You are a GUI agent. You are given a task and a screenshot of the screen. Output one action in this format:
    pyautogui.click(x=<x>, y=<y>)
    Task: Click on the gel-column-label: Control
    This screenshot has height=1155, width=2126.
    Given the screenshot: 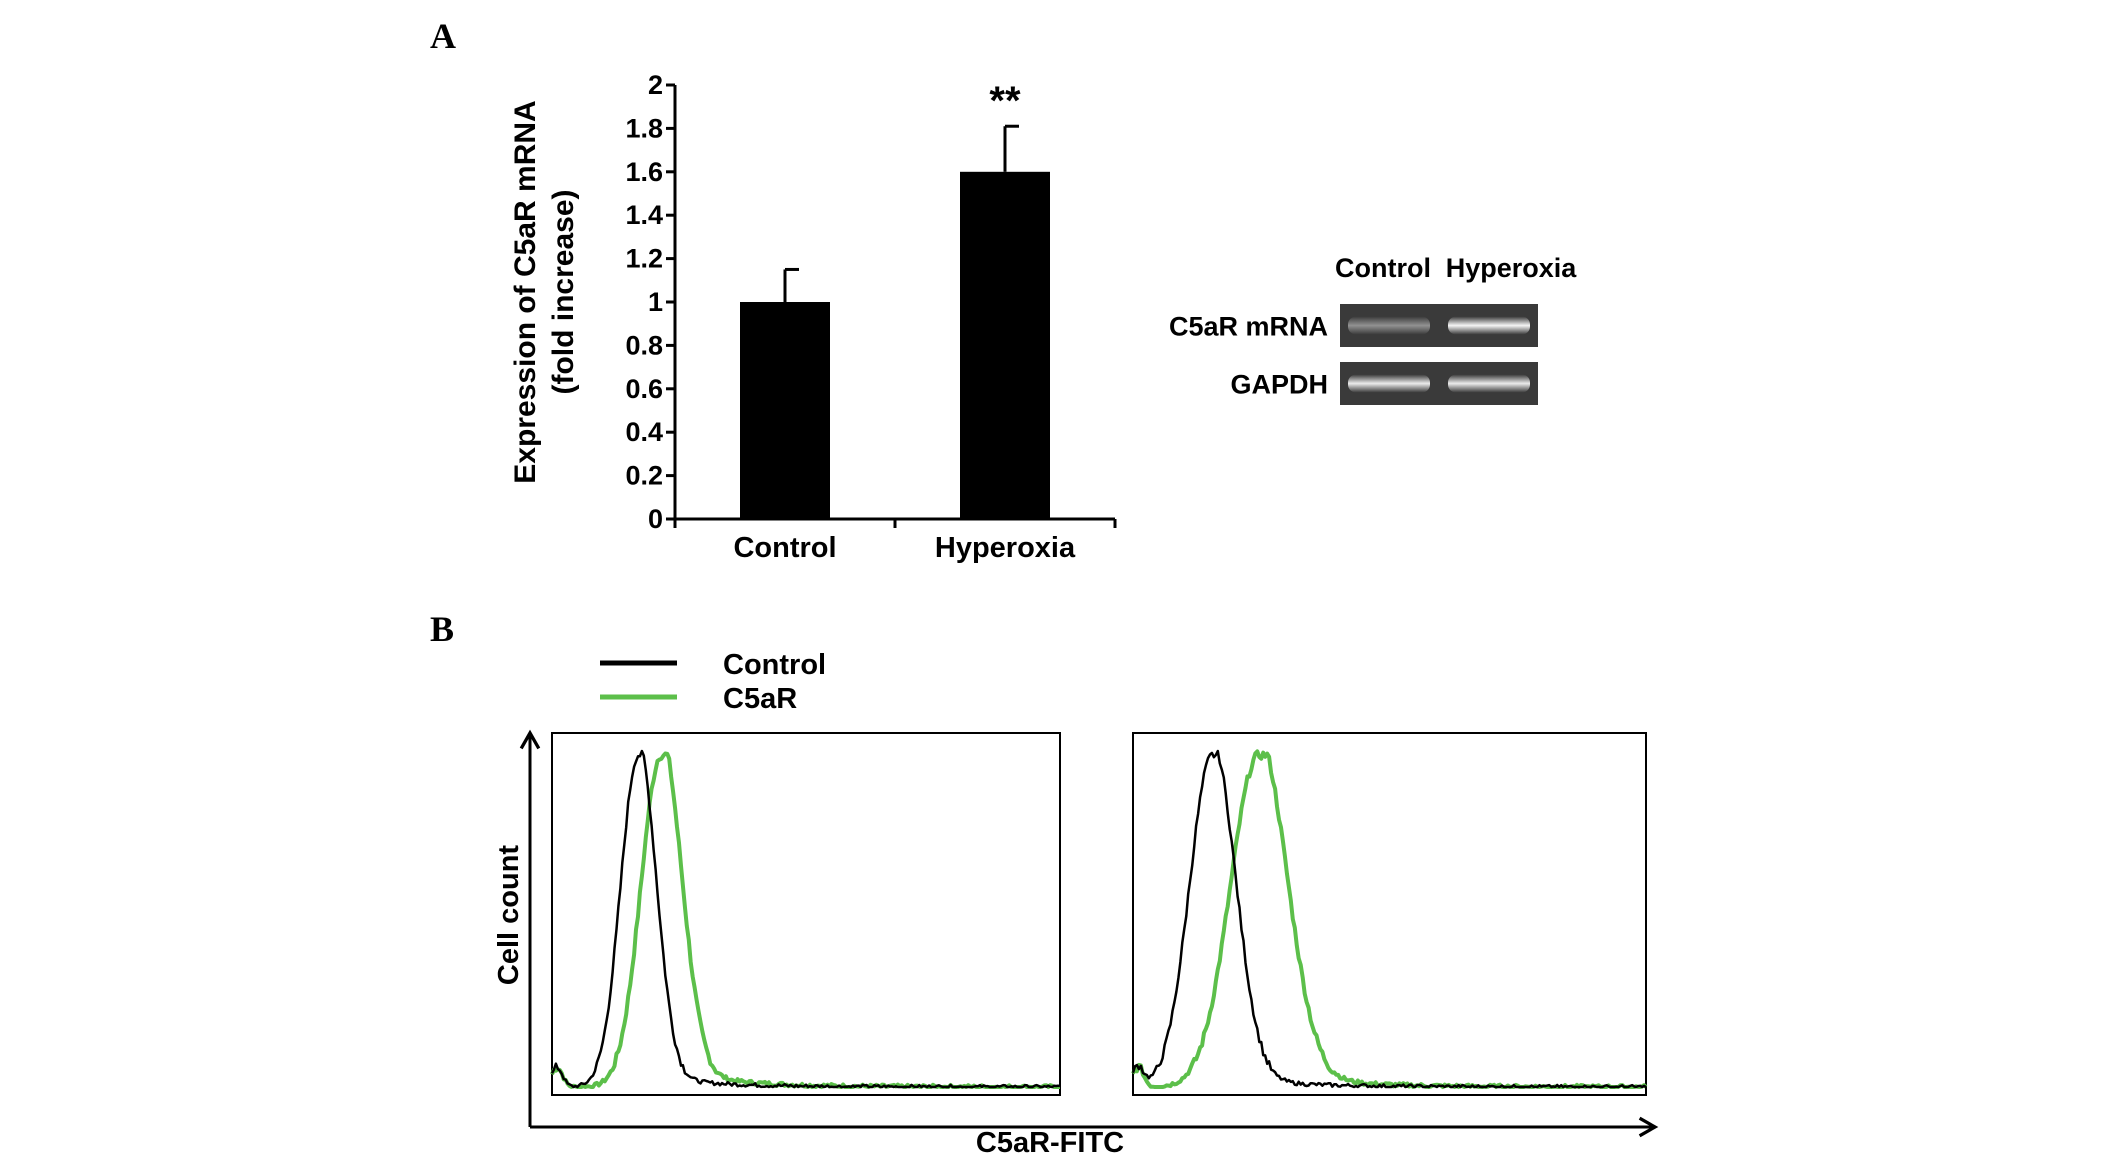 What is the action you would take?
    pyautogui.click(x=1383, y=268)
    